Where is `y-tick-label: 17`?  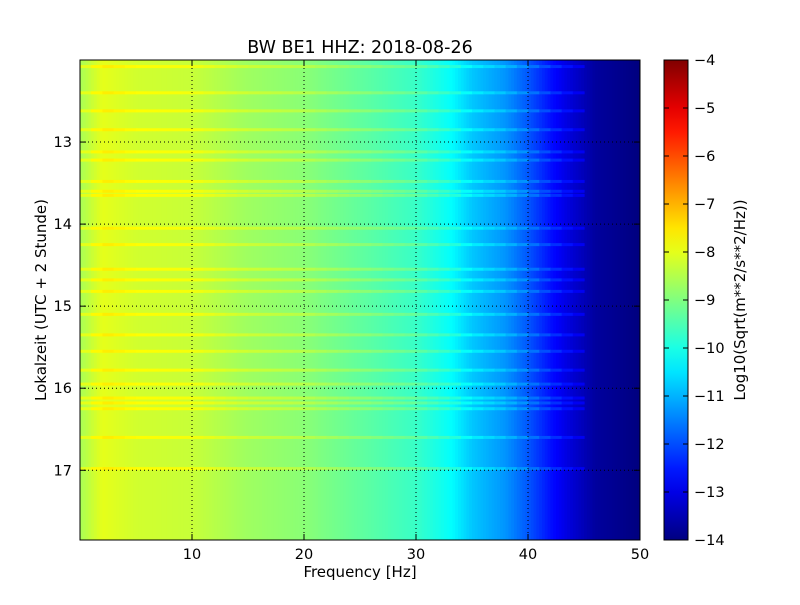
y-tick-label: 17 is located at coordinates (63, 471).